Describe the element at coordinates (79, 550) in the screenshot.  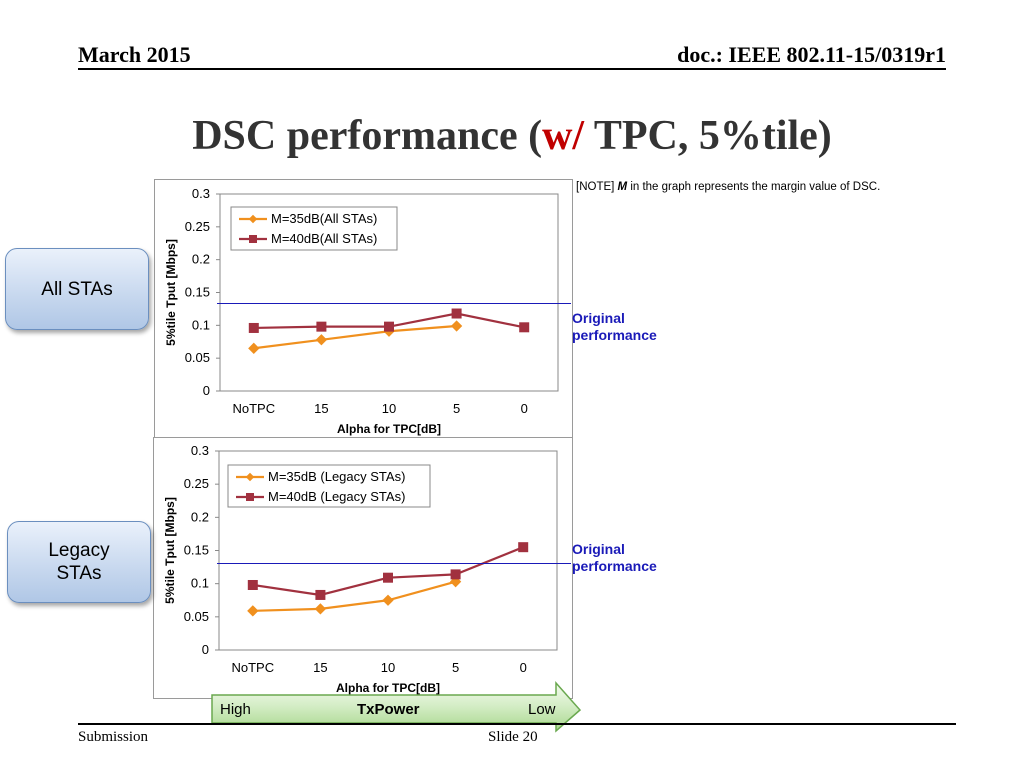
I see `legacy-label-line1: Legacy` at that location.